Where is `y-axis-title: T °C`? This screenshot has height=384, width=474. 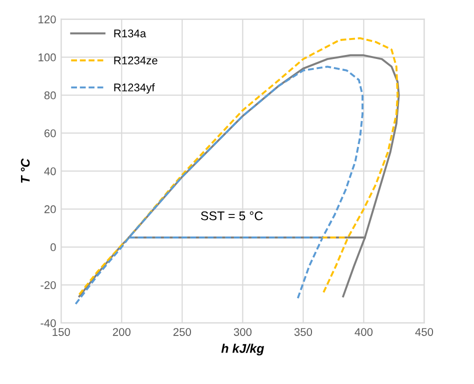
y-axis-title: T °C is located at coordinates (25, 170).